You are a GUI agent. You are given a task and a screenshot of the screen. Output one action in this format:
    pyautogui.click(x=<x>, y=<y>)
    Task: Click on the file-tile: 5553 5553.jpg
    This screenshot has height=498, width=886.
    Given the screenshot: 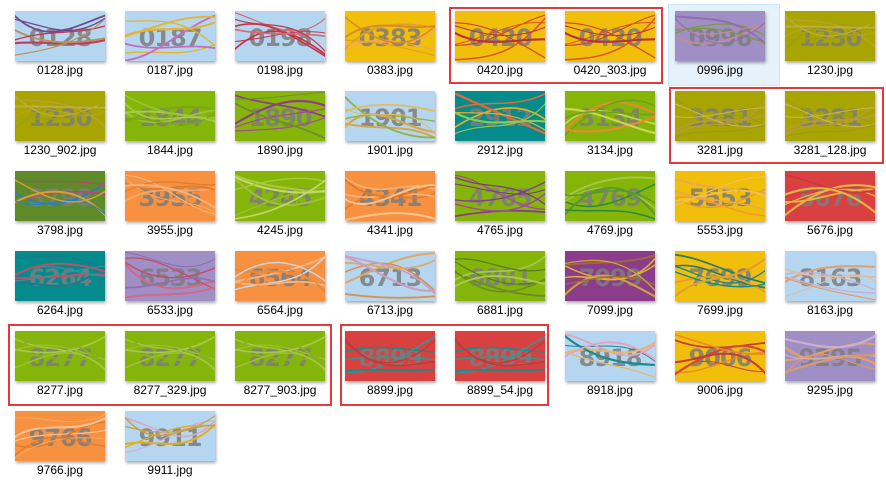 What is the action you would take?
    pyautogui.click(x=724, y=205)
    